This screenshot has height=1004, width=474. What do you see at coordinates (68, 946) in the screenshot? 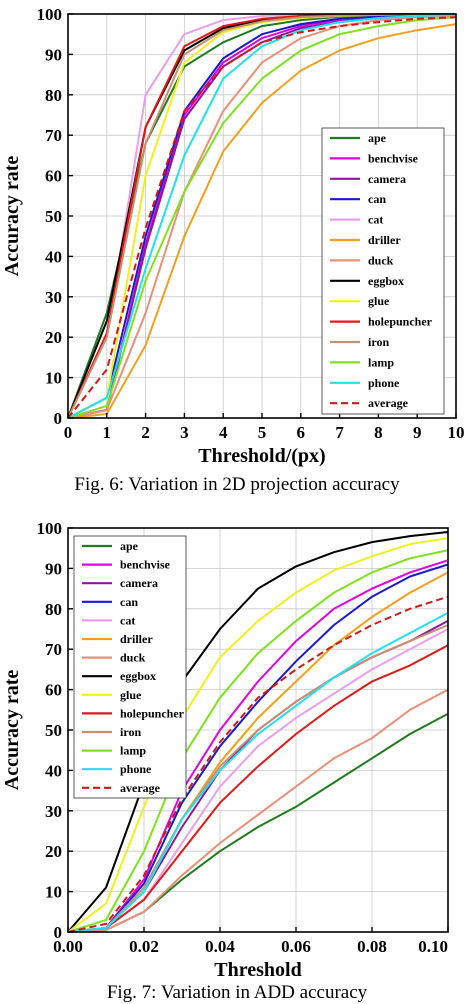
I see `x-tick-label: 0.00` at bounding box center [68, 946].